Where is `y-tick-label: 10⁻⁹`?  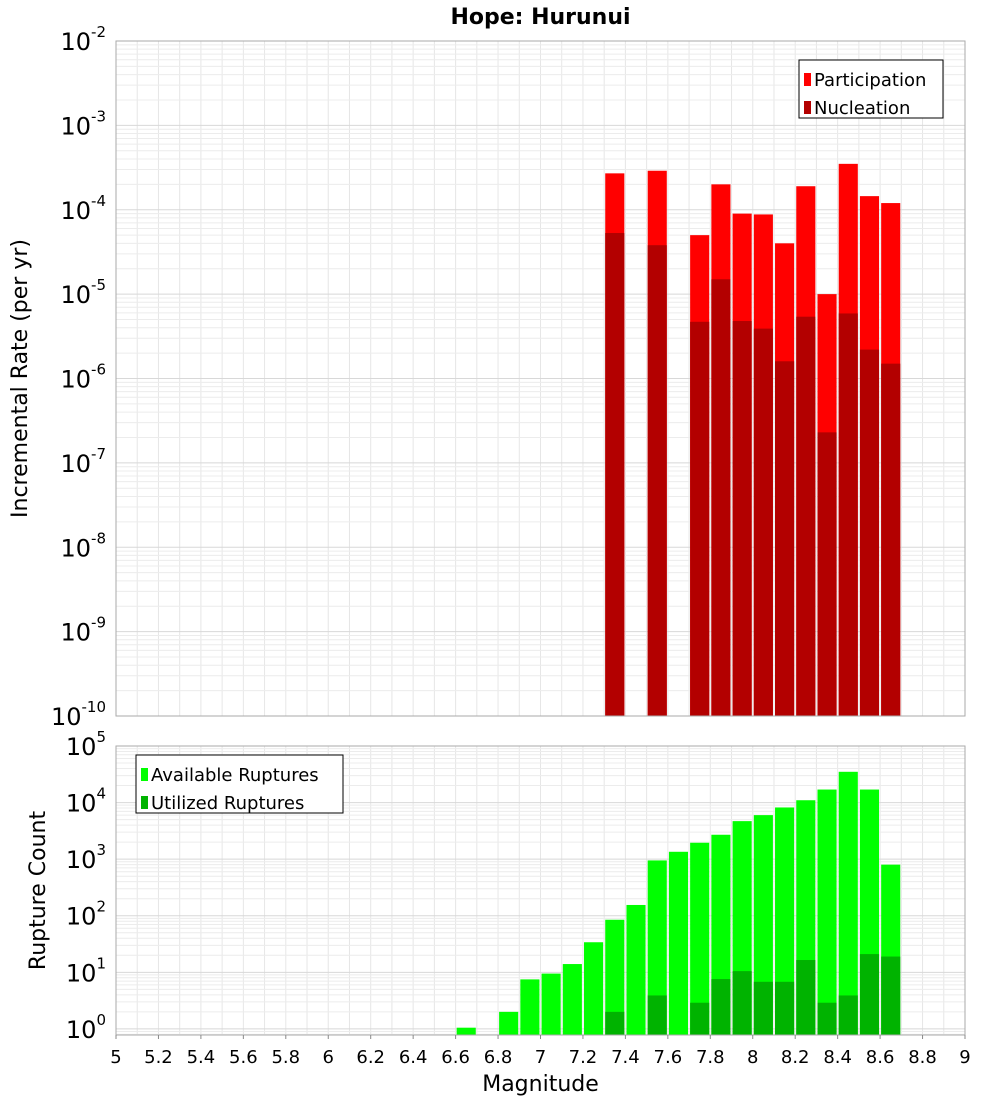 y-tick-label: 10⁻⁹ is located at coordinates (83, 630).